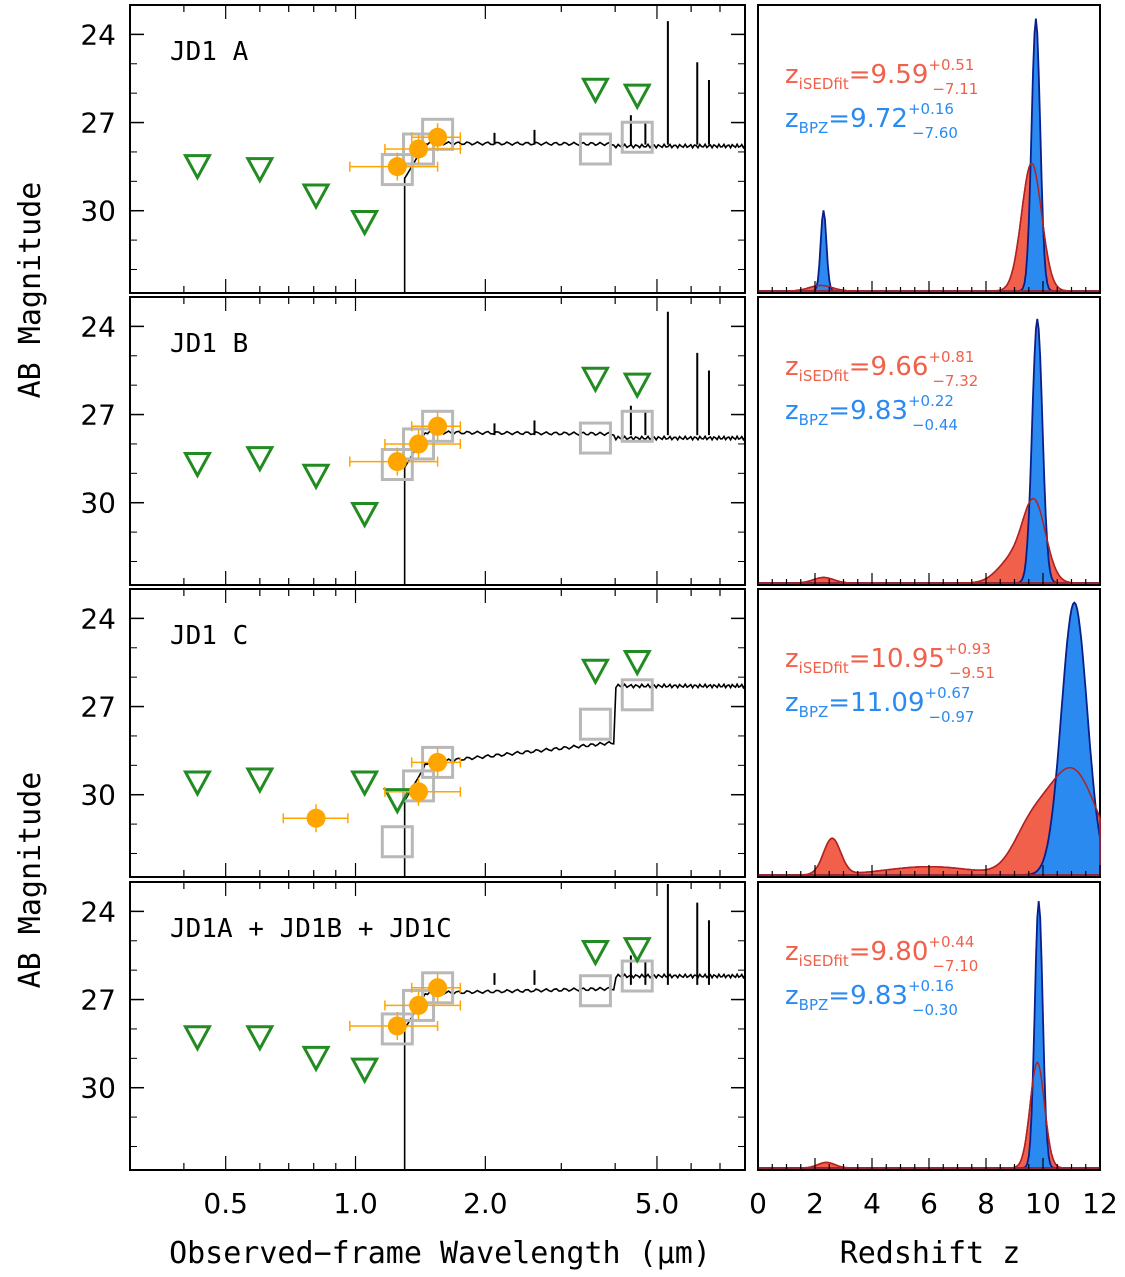 The image size is (1125, 1277). What do you see at coordinates (876, 703) in the screenshot?
I see `bpz-annotation-part: =11.09` at bounding box center [876, 703].